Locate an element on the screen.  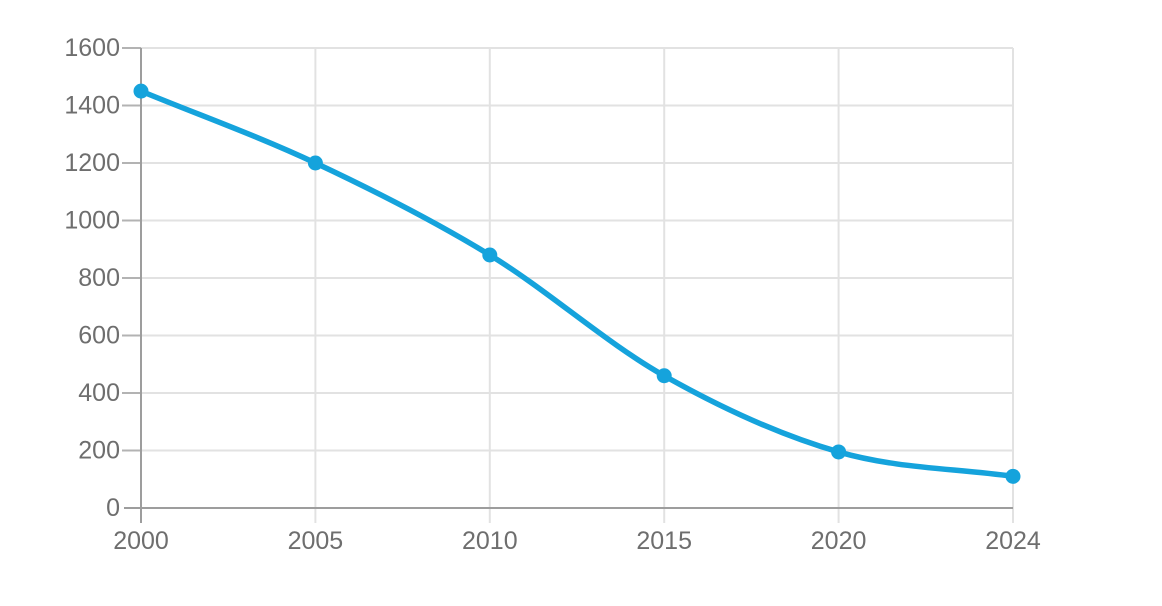
y-axis-tick-label: 1200 is located at coordinates (92, 163).